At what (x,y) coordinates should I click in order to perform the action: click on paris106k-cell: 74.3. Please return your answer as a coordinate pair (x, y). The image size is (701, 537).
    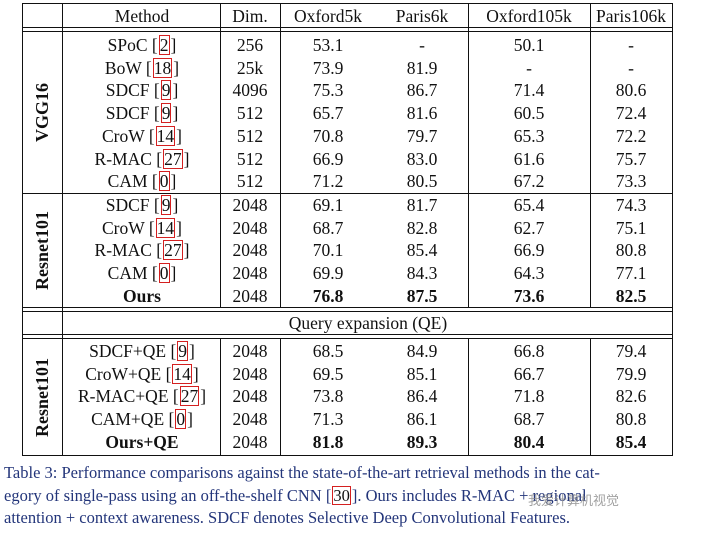
    Looking at the image, I should click on (631, 205).